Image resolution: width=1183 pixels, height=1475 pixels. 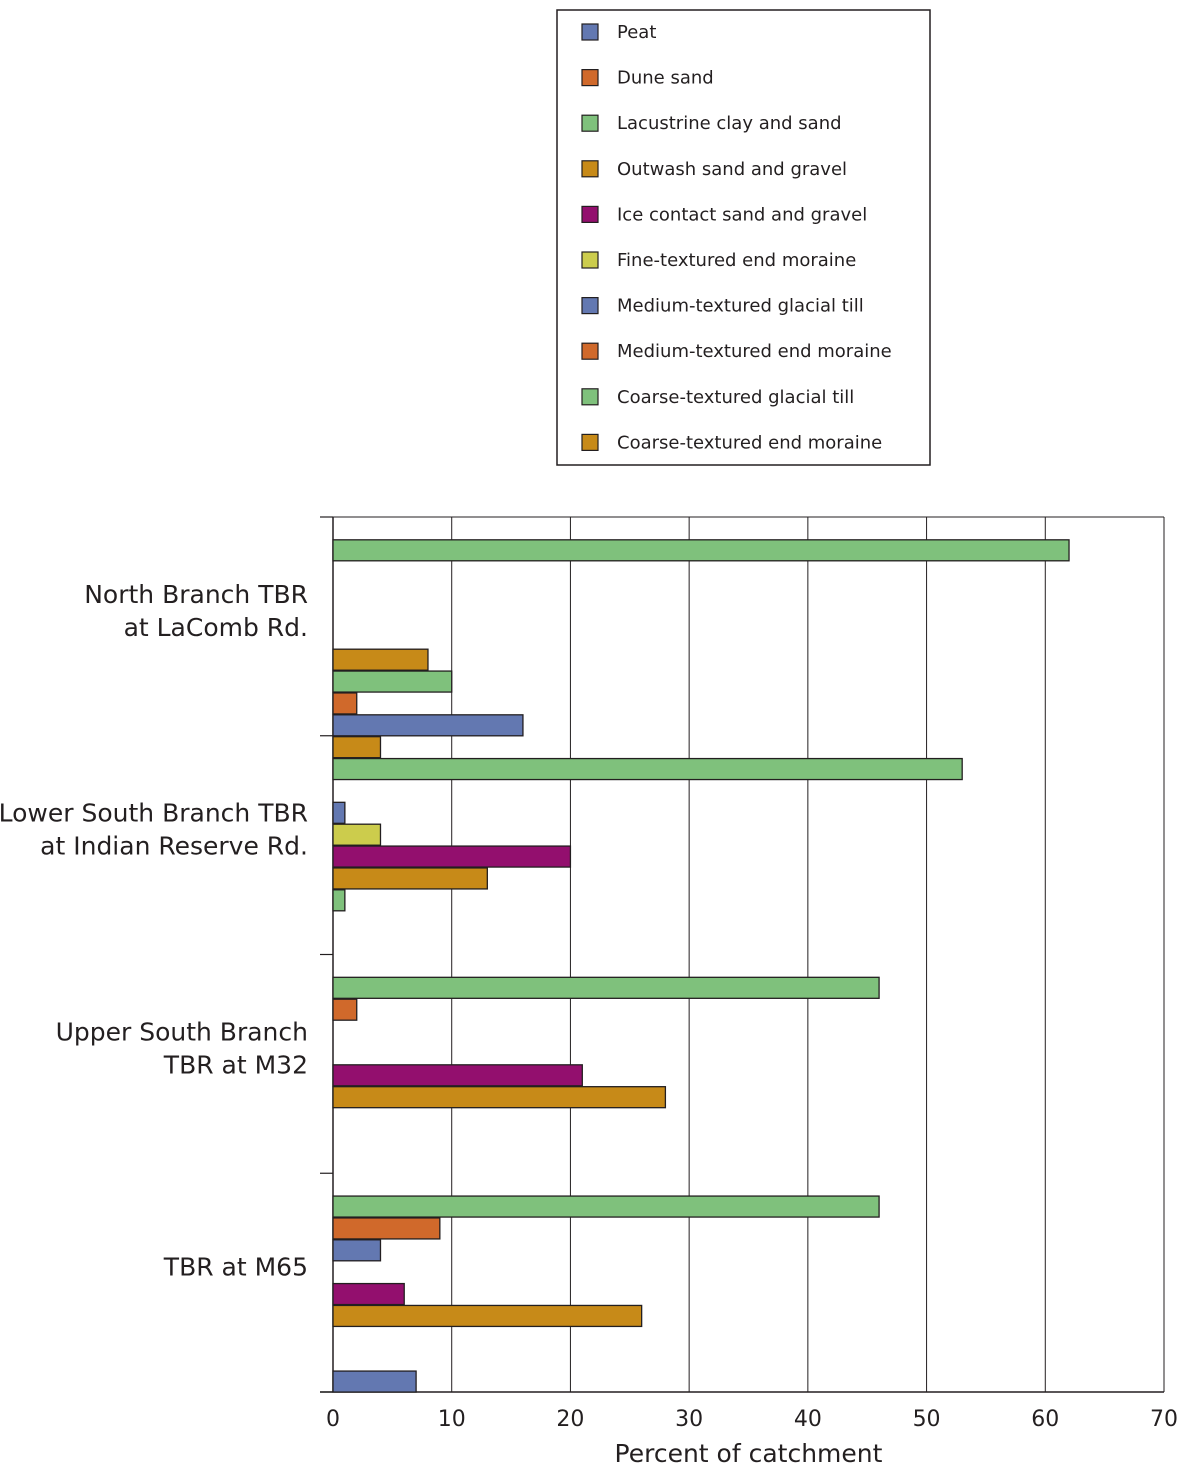 I want to click on legend-label-coarse-textured-end-moraine: Coarse-textured end moraine, so click(x=749, y=442).